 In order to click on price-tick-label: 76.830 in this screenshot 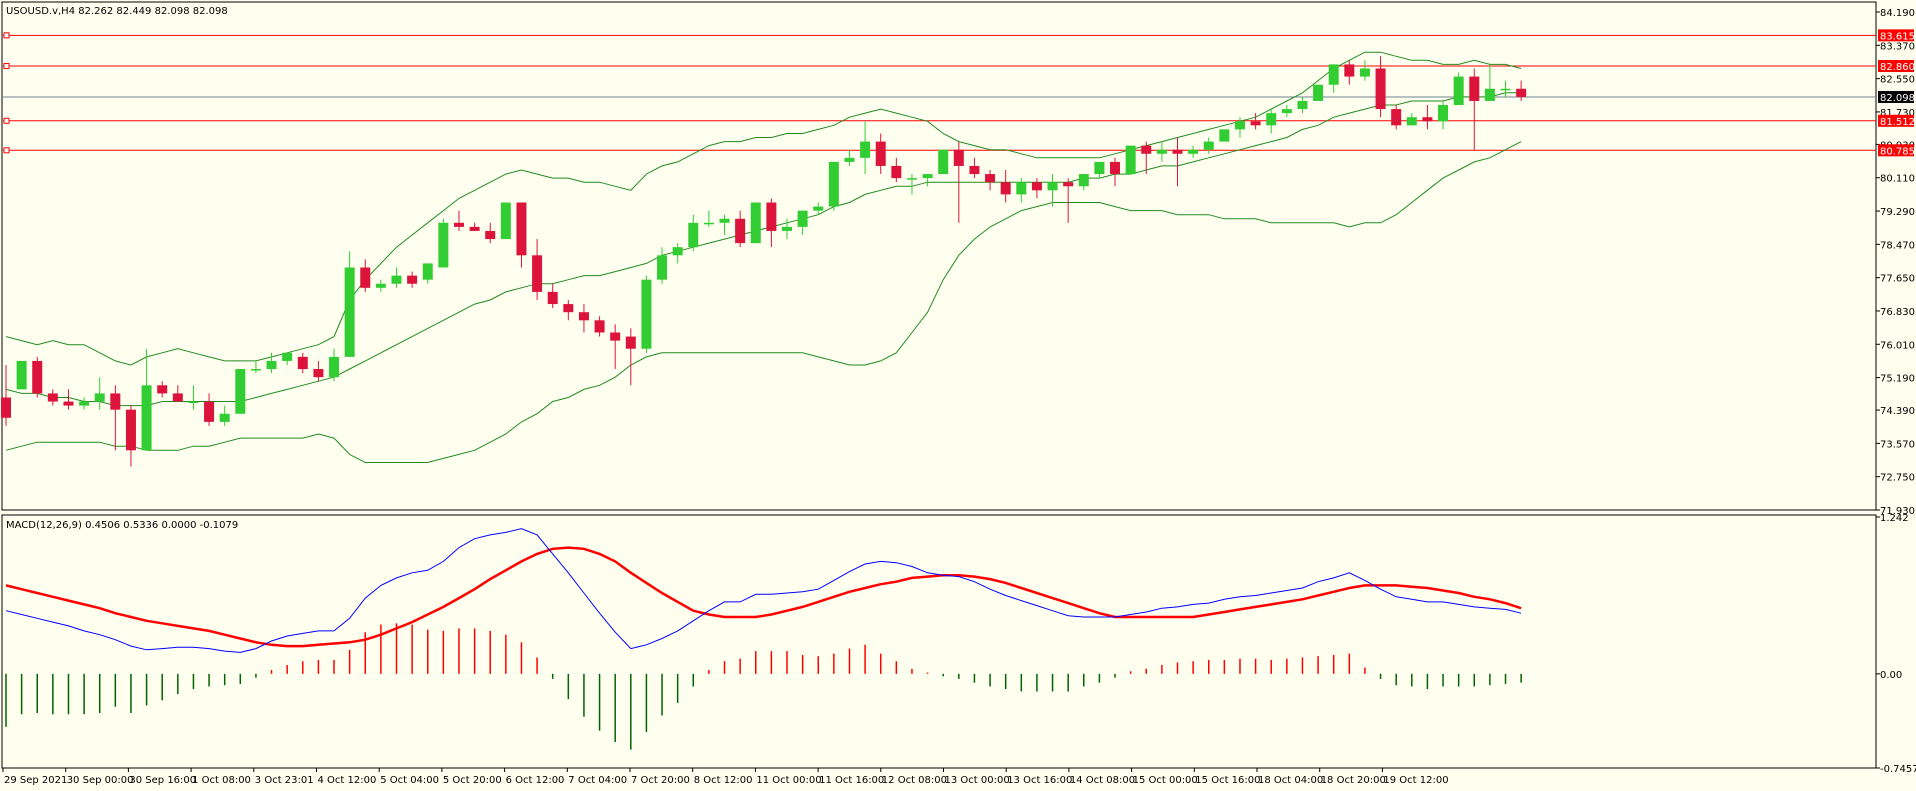, I will do `click(1897, 312)`.